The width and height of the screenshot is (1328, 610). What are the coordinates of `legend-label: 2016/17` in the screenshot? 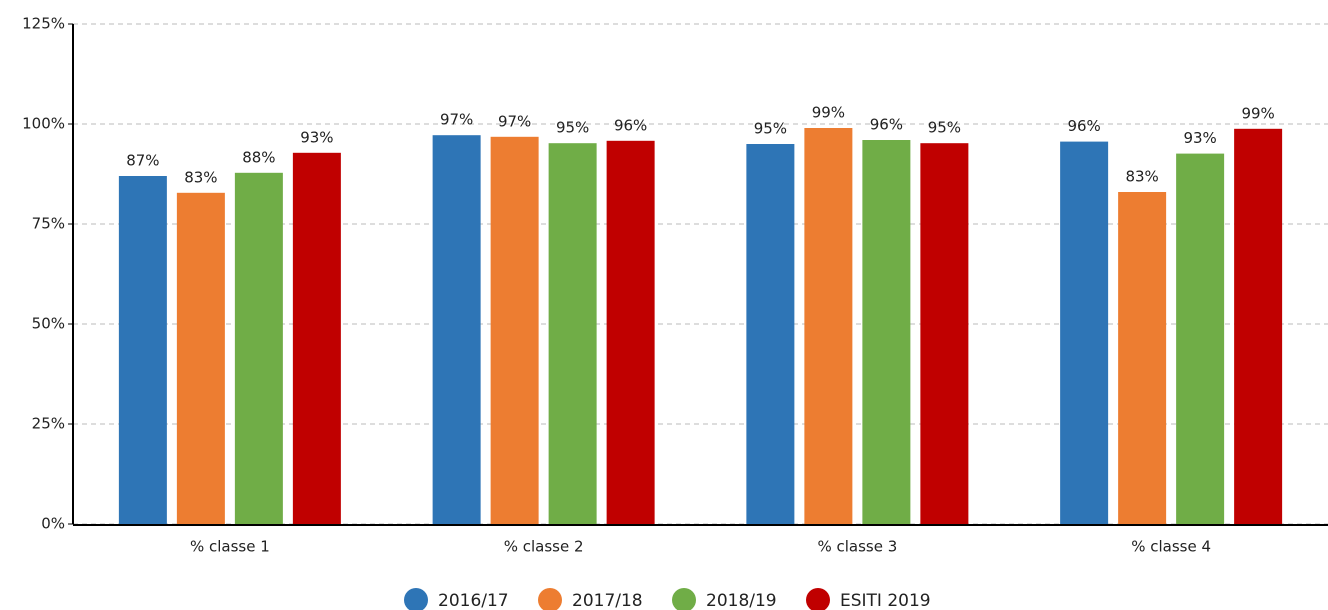 It's located at (473, 600).